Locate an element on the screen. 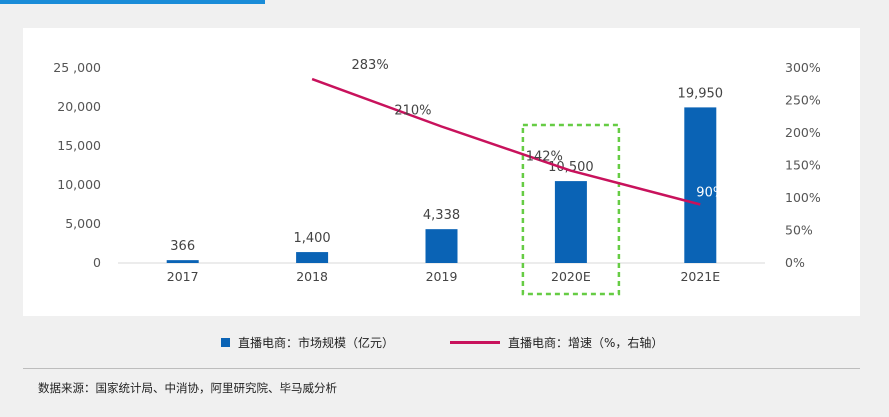 This screenshot has width=889, height=417. highlight-box-2020E is located at coordinates (571, 209).